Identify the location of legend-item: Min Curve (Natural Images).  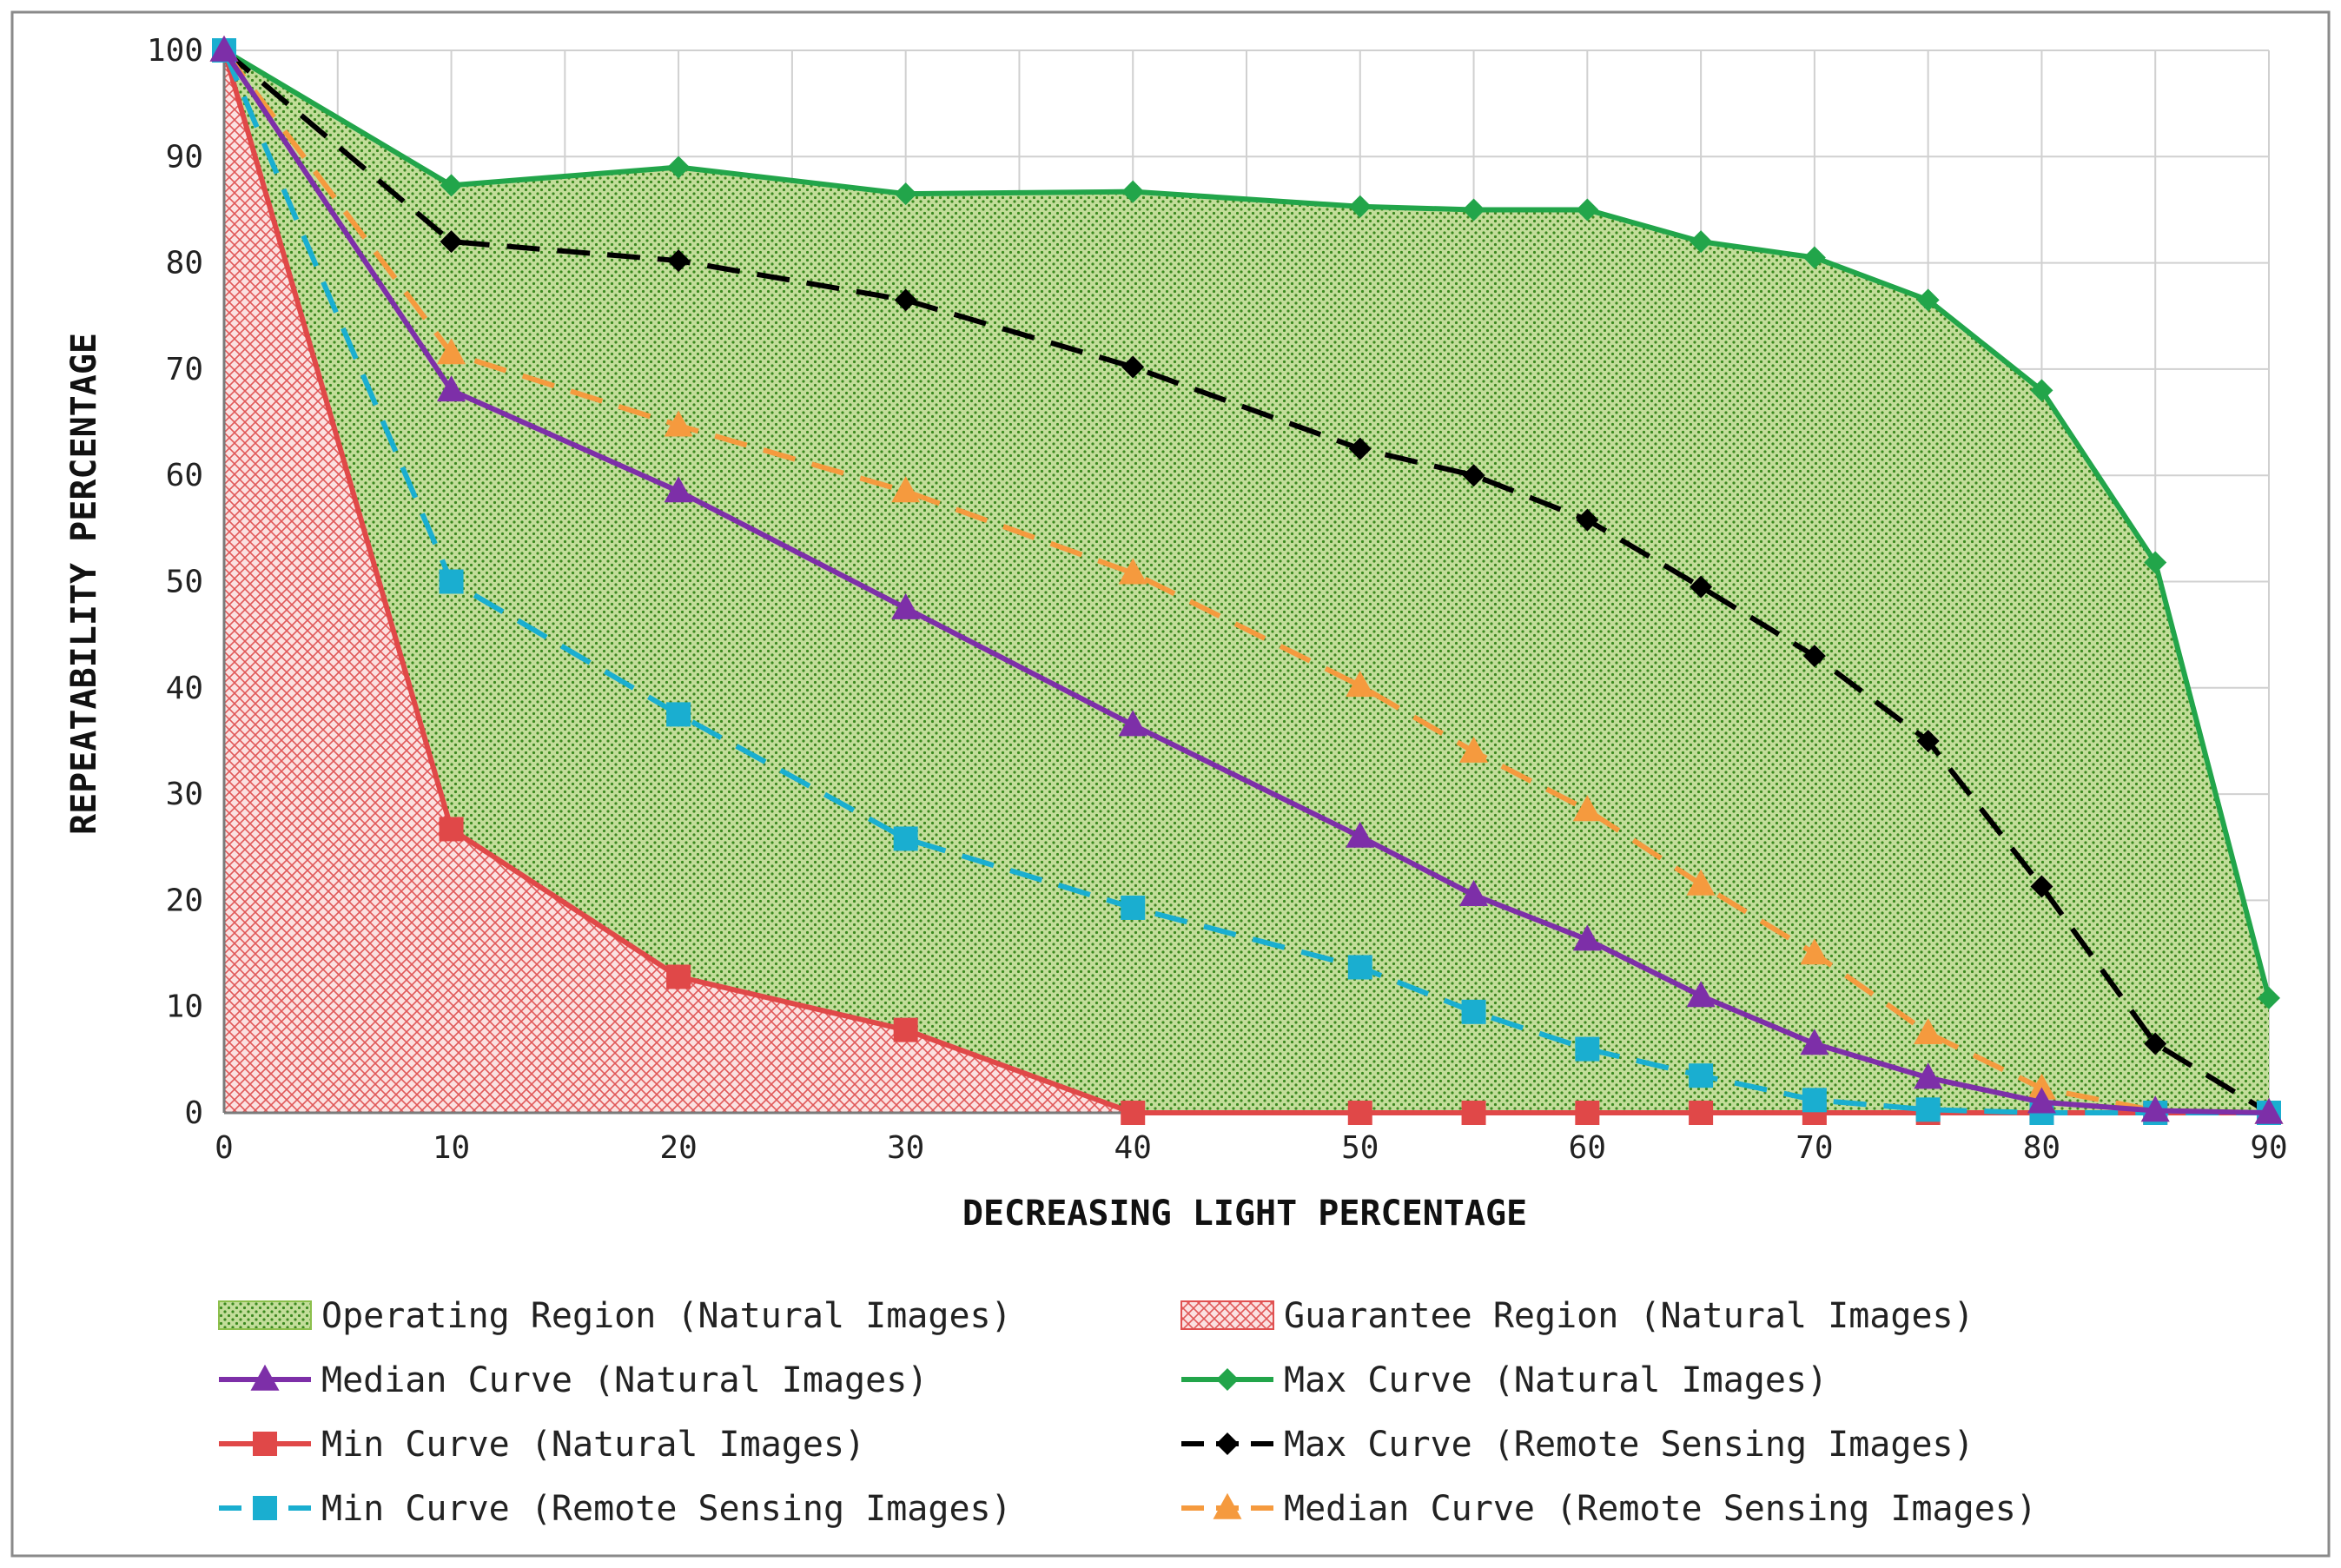
(542, 1445).